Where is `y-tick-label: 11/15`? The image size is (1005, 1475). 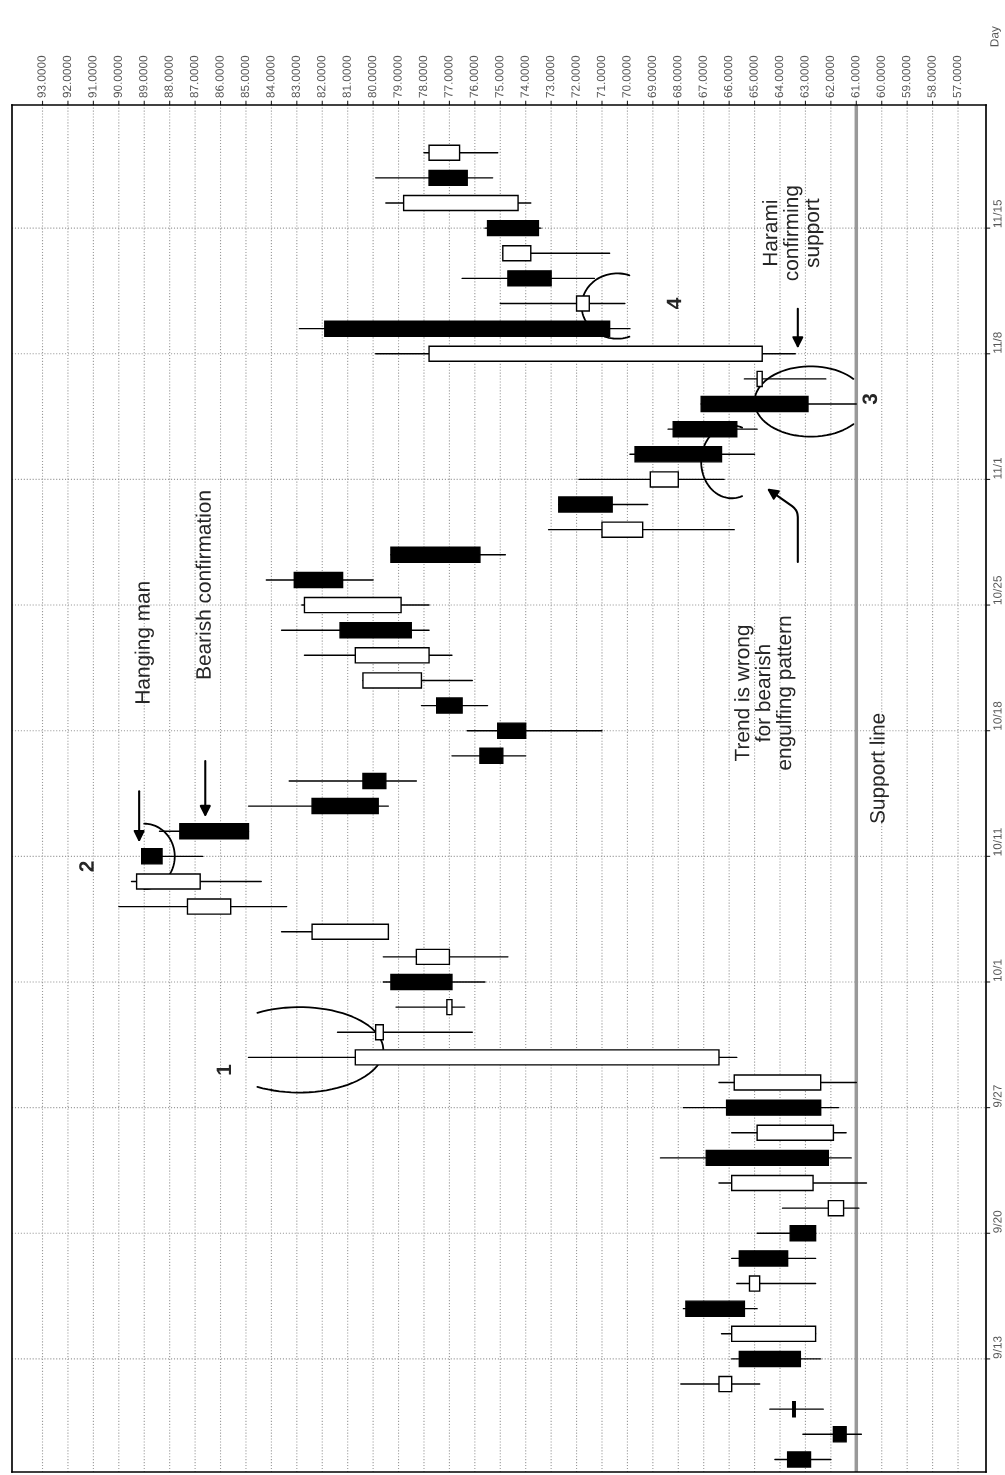
y-tick-label: 11/15 is located at coordinates (997, 213).